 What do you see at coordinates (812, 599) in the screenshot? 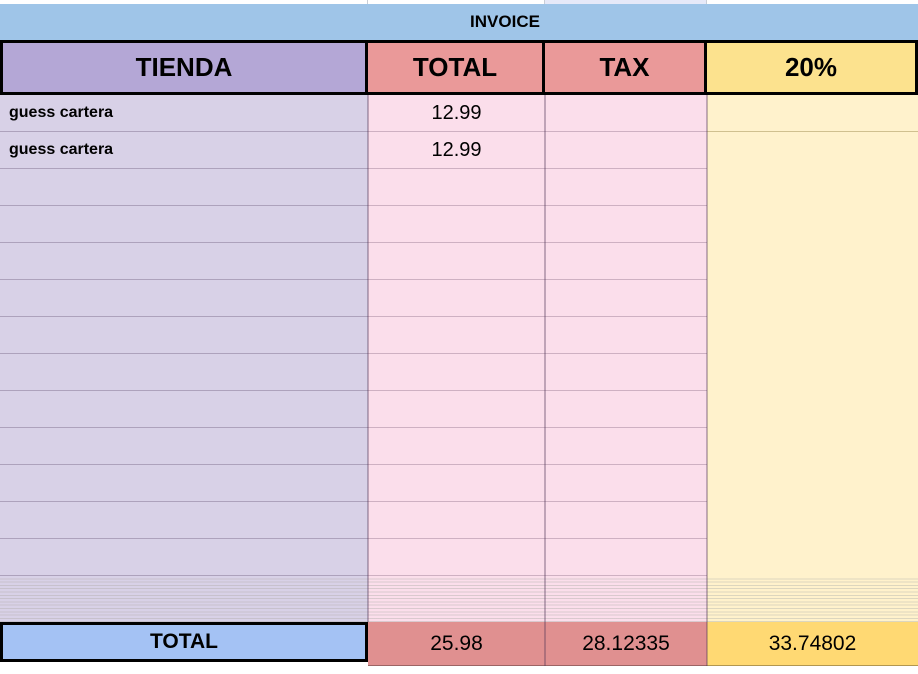
I see `compressed-rows-20pct` at bounding box center [812, 599].